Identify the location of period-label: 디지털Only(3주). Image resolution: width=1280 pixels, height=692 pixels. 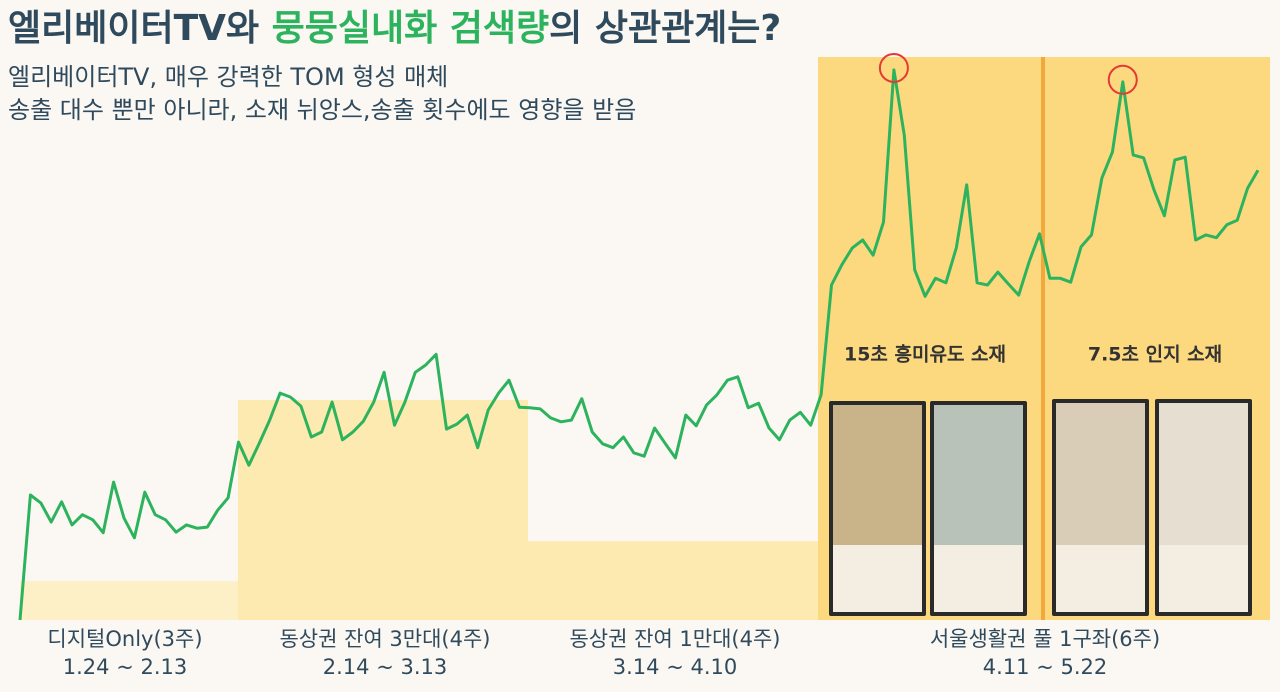
(124, 639).